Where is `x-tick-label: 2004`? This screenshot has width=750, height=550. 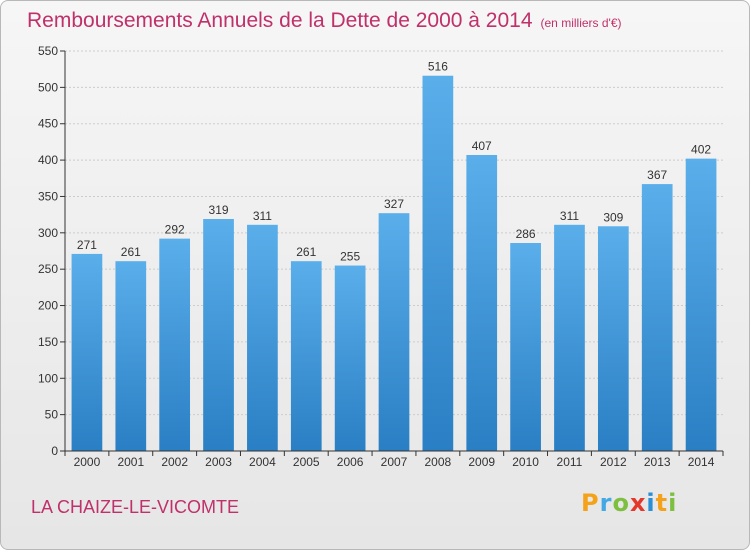 x-tick-label: 2004 is located at coordinates (262, 462).